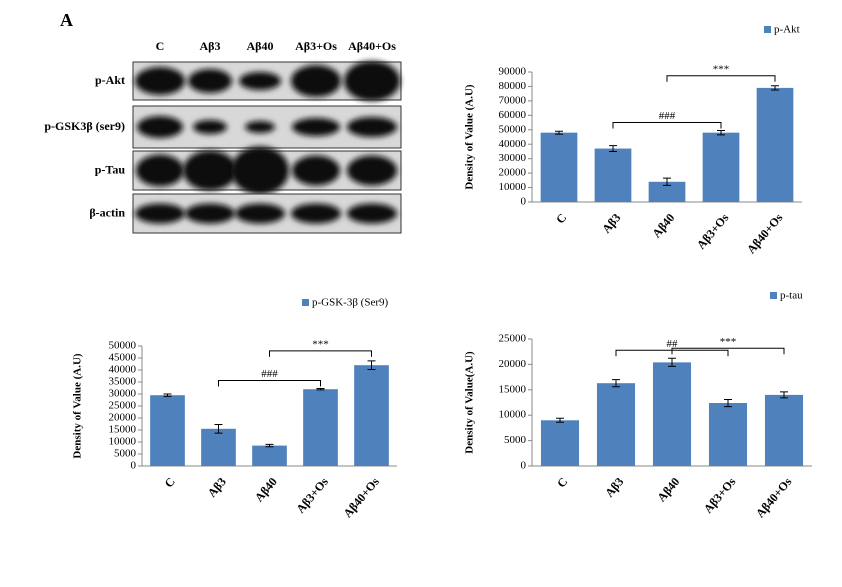  I want to click on y-tick-label: 45000, so click(123, 358).